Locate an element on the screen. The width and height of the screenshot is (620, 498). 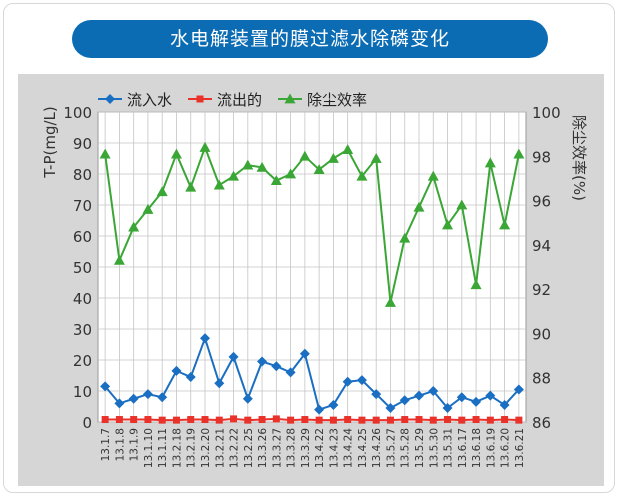
legend-label: 流入水 is located at coordinates (149, 100).